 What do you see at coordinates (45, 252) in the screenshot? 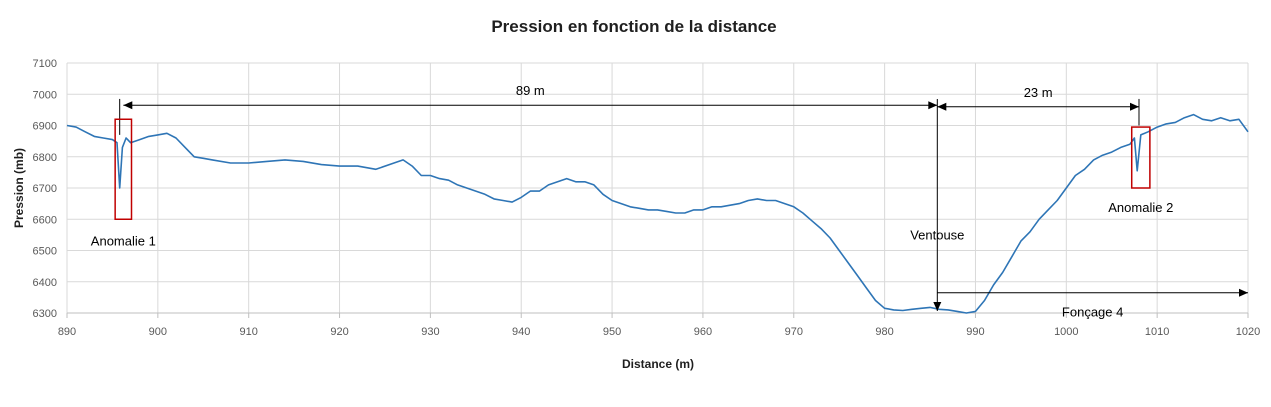
I see `y-tick-label: 6500` at bounding box center [45, 252].